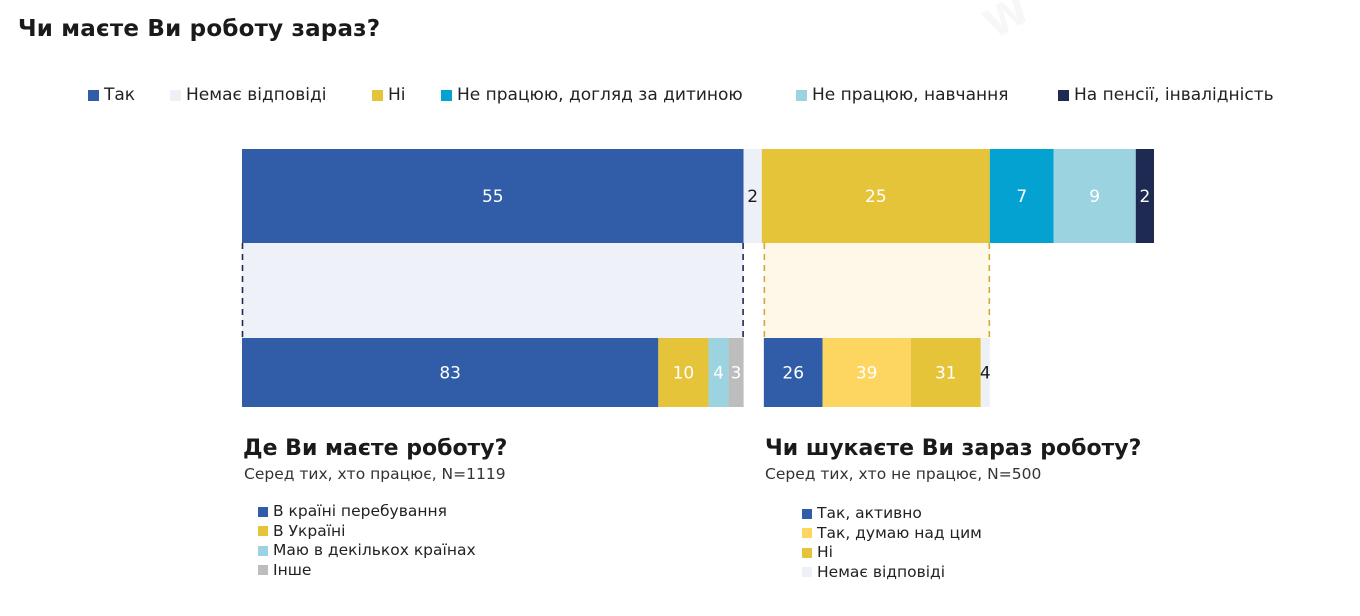  I want to click on legend-label: На пенсії, інвалідність, so click(1174, 95).